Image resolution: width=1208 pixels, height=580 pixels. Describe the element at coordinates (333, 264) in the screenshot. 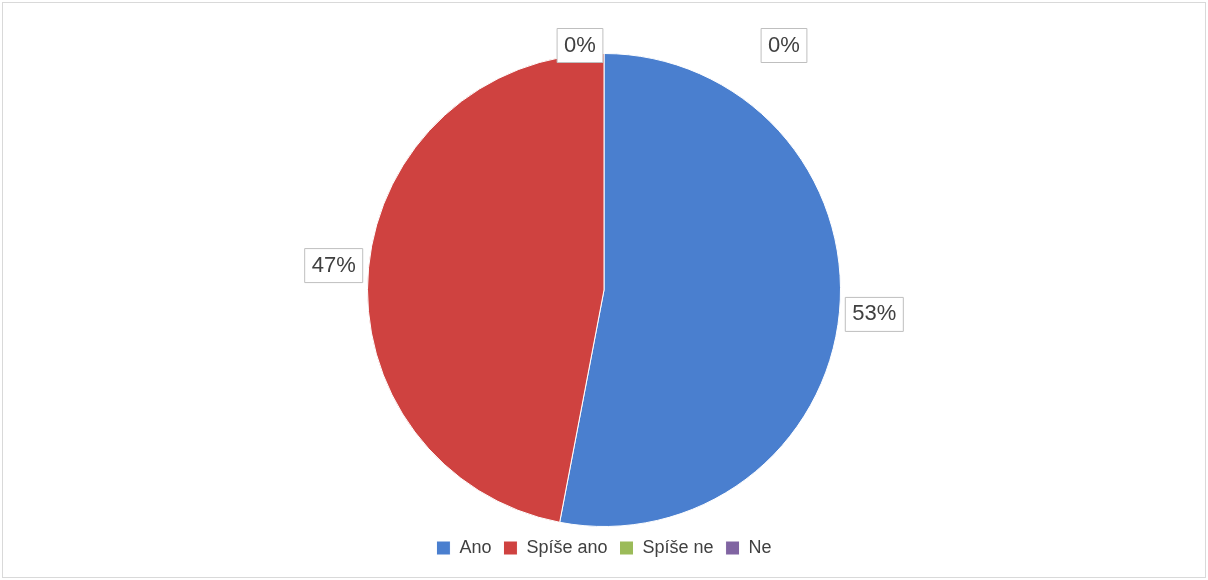

I see `data-label: 47%` at that location.